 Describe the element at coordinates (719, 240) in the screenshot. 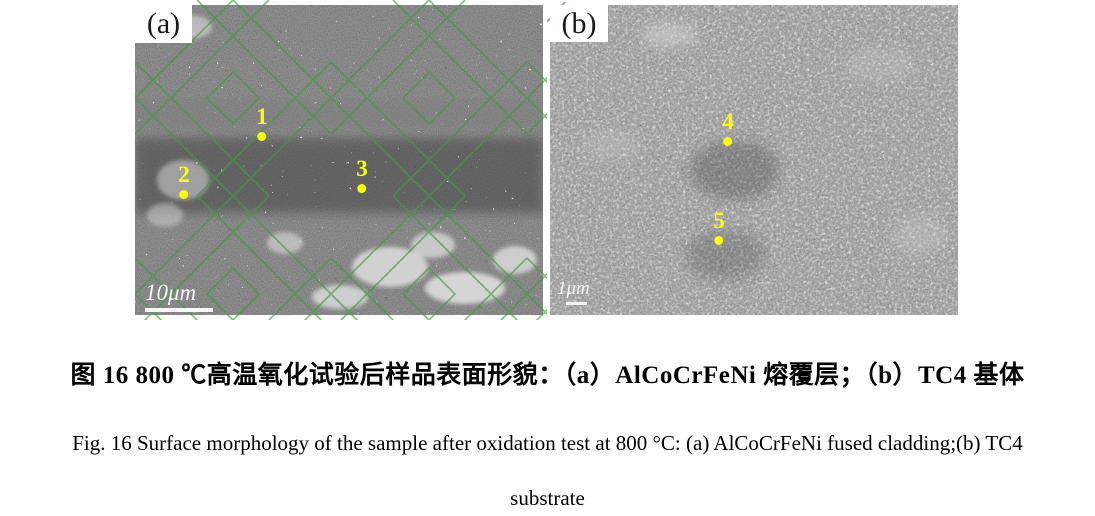

I see `eds-point-5-dot` at that location.